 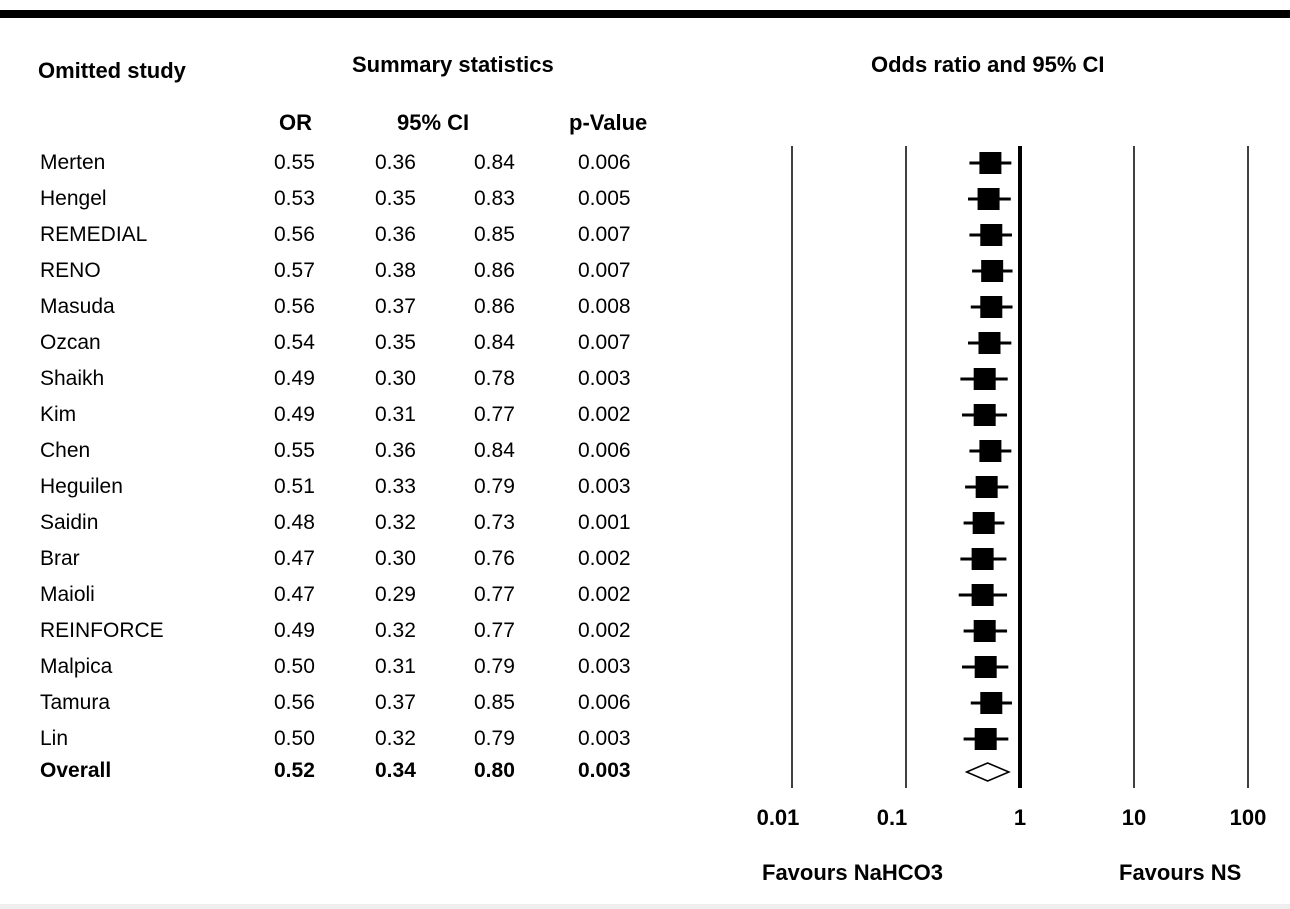 I want to click on header-p-value: p-Value, so click(x=608, y=122).